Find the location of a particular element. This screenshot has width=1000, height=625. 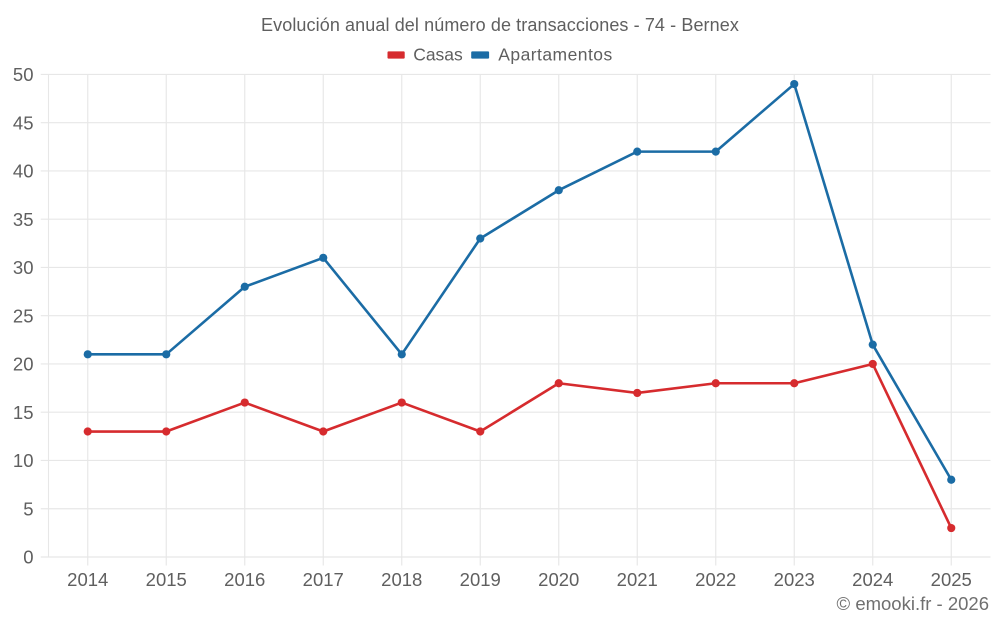

svg-text: Casas is located at coordinates (438, 55).